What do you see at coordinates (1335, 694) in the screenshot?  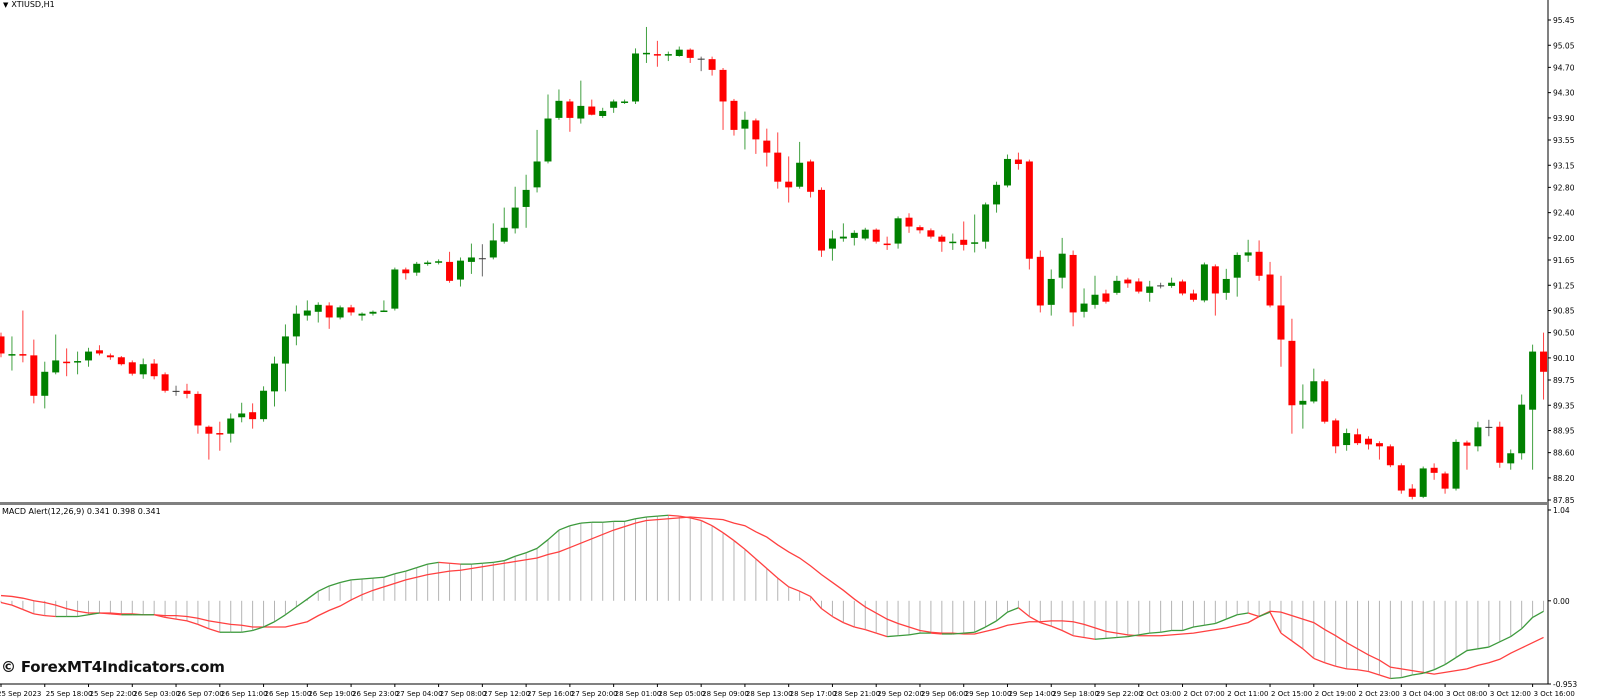 I see `time-label: 2 Oct 19:00` at bounding box center [1335, 694].